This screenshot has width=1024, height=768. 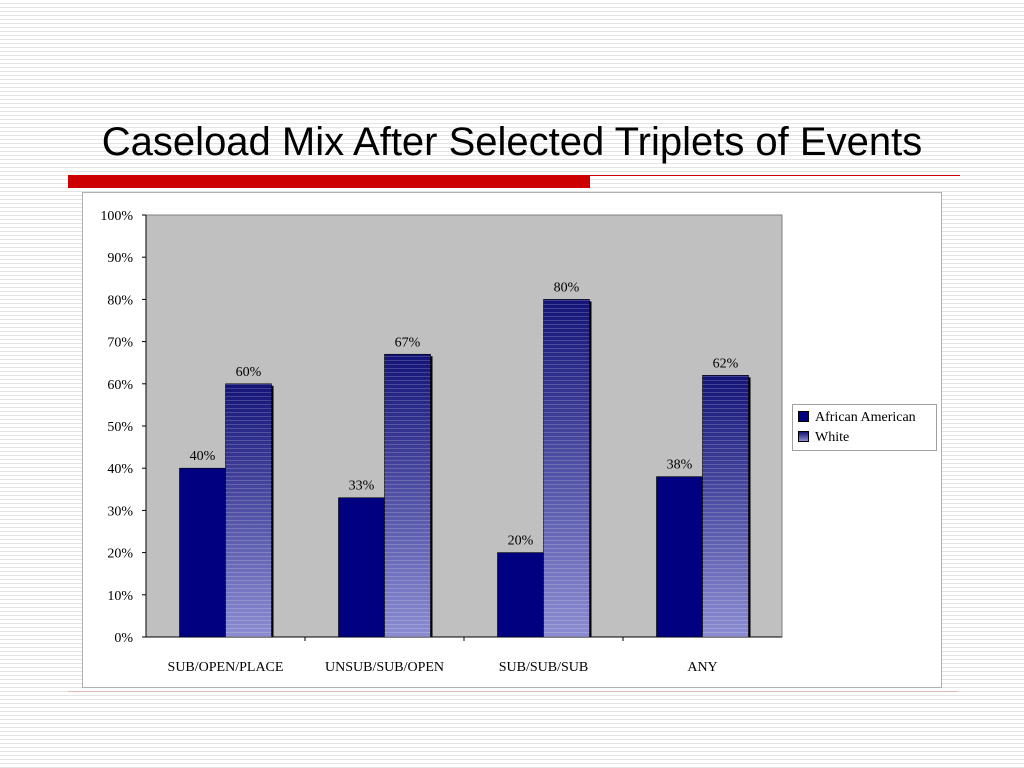 What do you see at coordinates (832, 437) in the screenshot?
I see `legend-label-white: White` at bounding box center [832, 437].